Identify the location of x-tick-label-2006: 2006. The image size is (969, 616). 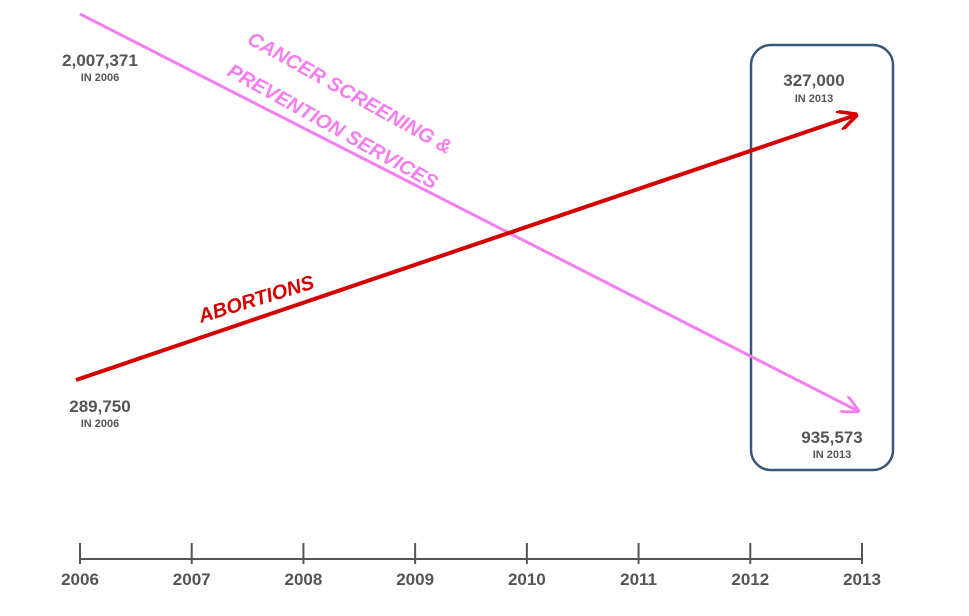
(80, 579).